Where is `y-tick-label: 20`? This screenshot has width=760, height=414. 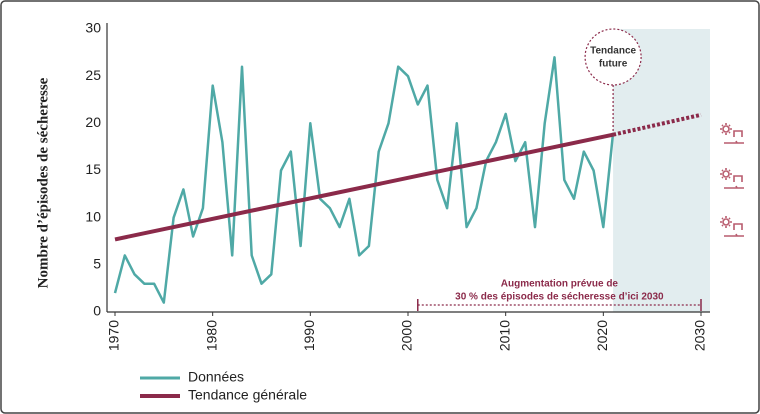
y-tick-label: 20 is located at coordinates (93, 122).